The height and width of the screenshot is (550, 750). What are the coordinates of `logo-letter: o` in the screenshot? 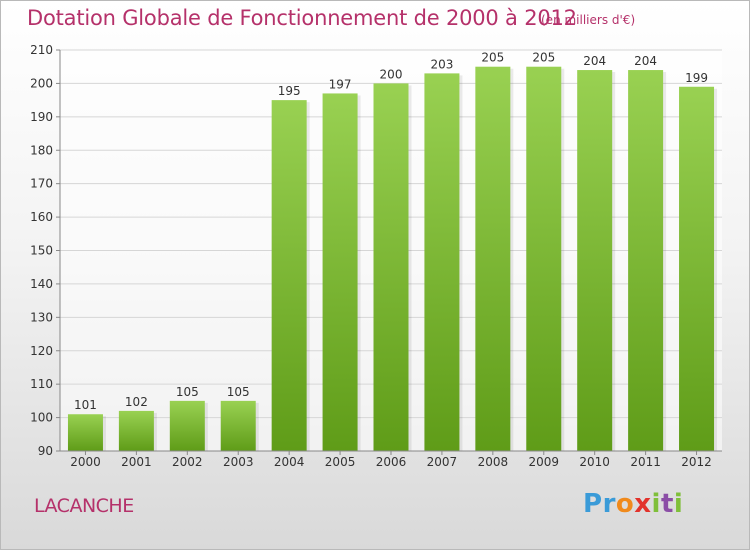 It's located at (625, 504).